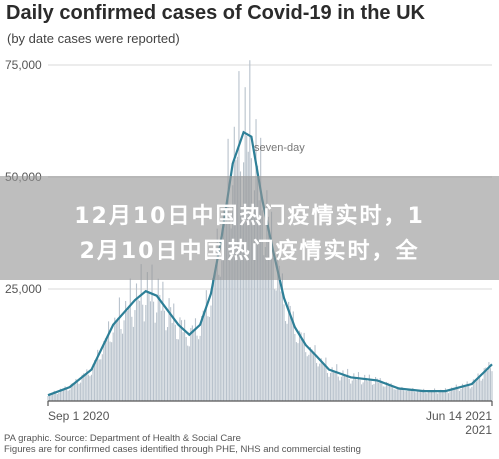  I want to click on chart-subtitle: (by date cases were reported), so click(93, 38).